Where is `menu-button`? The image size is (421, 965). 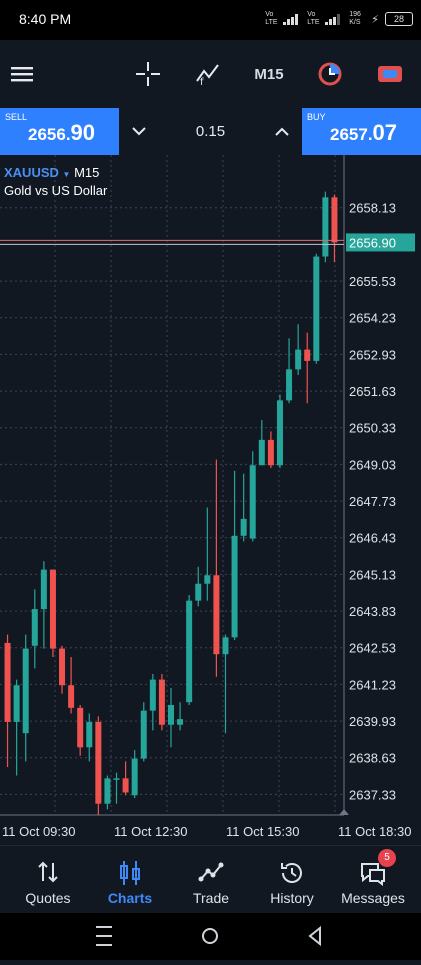
menu-button is located at coordinates (23, 74).